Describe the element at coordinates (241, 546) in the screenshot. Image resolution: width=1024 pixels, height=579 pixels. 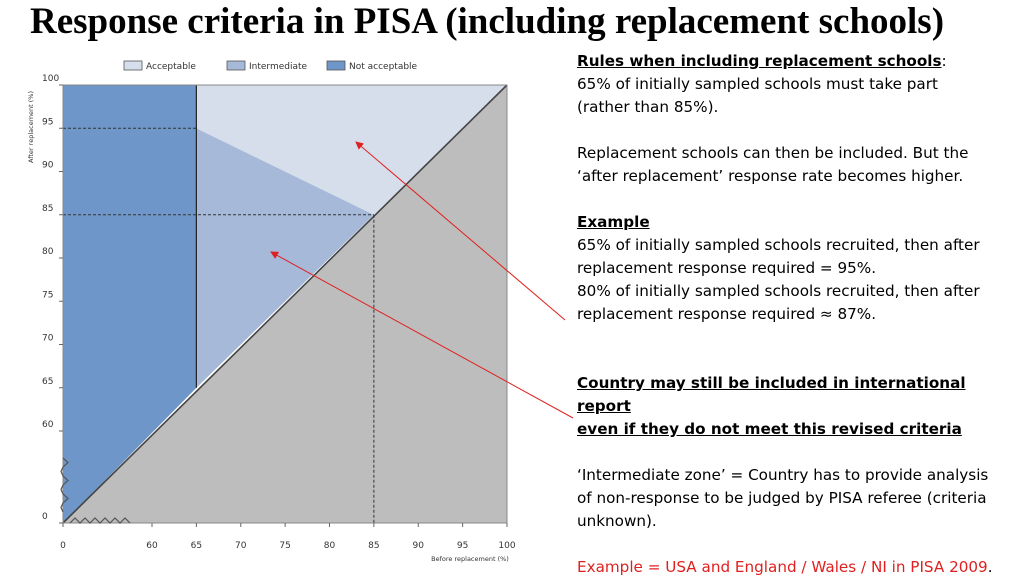
I see `x-tick-label: 70` at that location.